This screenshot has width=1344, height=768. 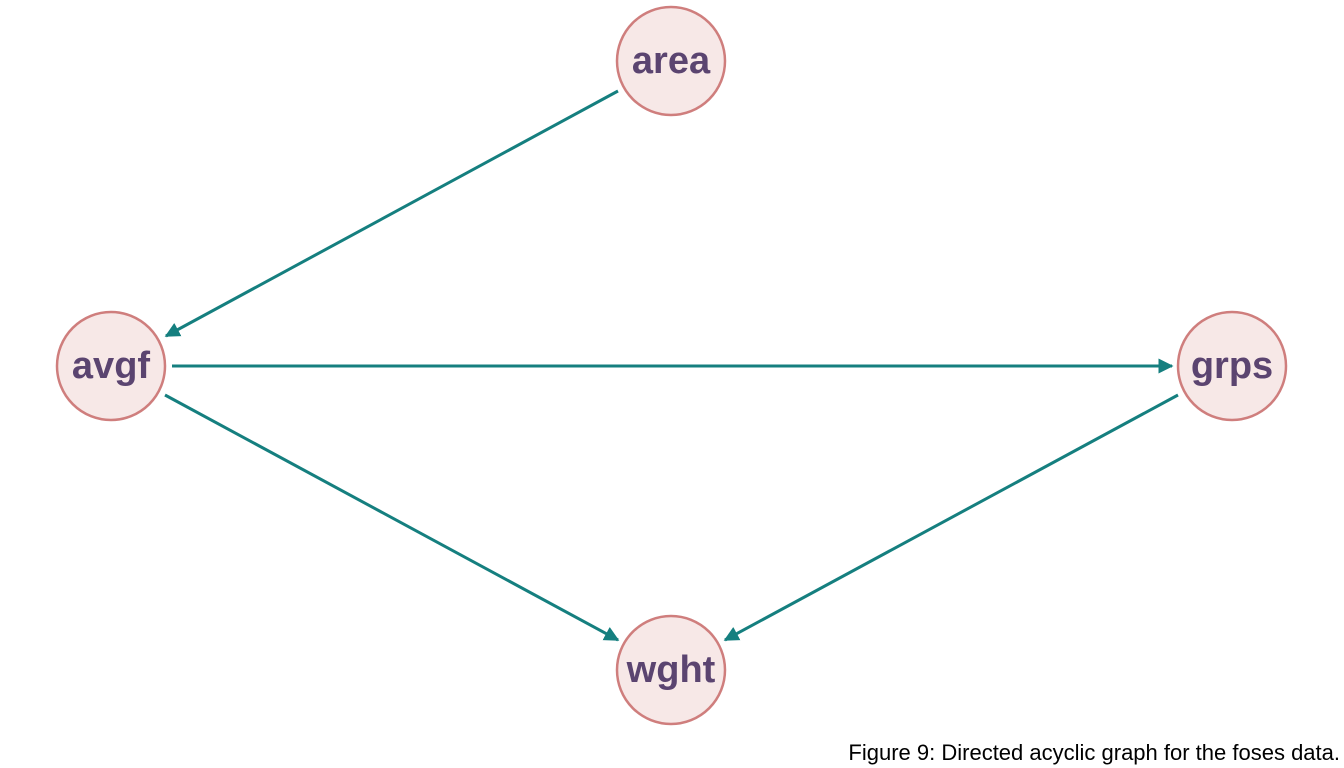 I want to click on edge-area-avgf, so click(x=391, y=213).